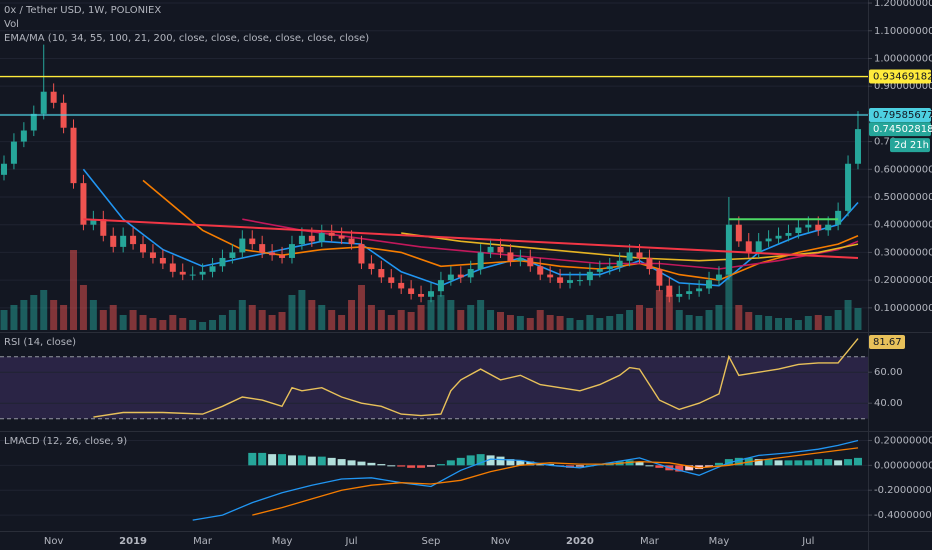 The width and height of the screenshot is (932, 550). What do you see at coordinates (580, 541) in the screenshot?
I see `x-tick-label: 2020` at bounding box center [580, 541].